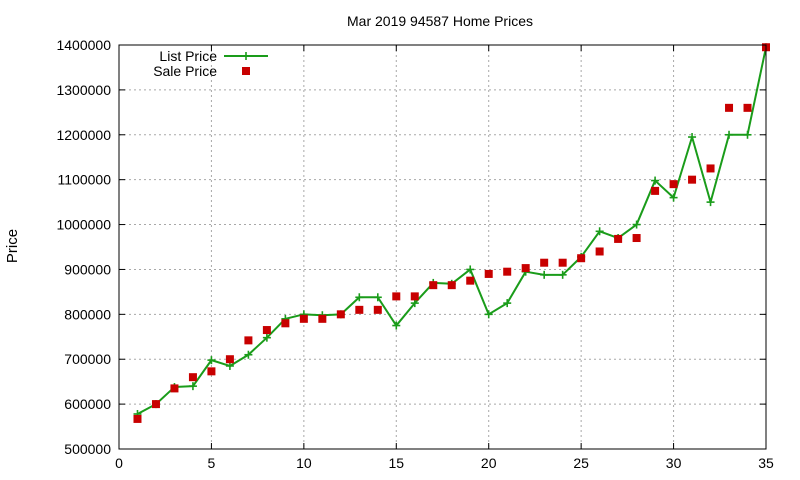 The image size is (800, 480). I want to click on x-tick-label: 15, so click(396, 463).